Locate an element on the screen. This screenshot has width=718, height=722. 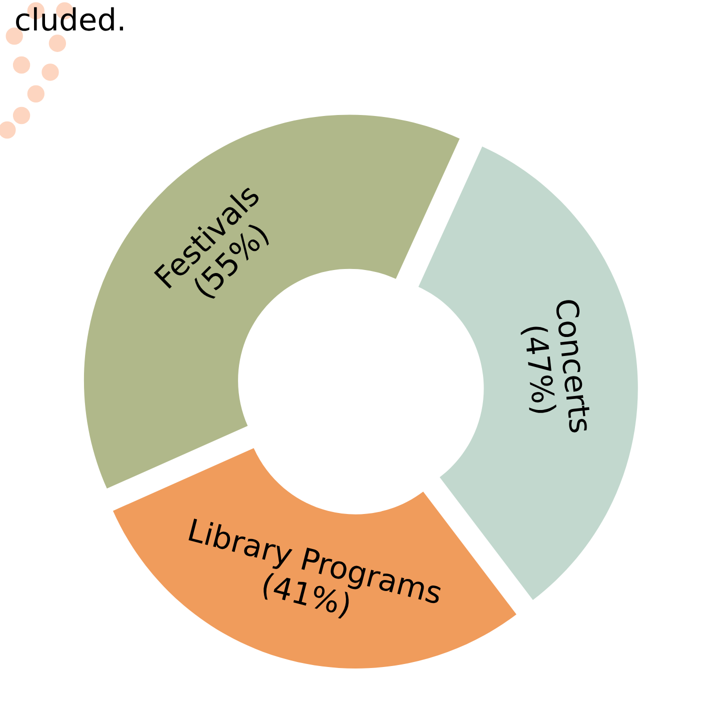
data-label: (47%) is located at coordinates (538, 369).